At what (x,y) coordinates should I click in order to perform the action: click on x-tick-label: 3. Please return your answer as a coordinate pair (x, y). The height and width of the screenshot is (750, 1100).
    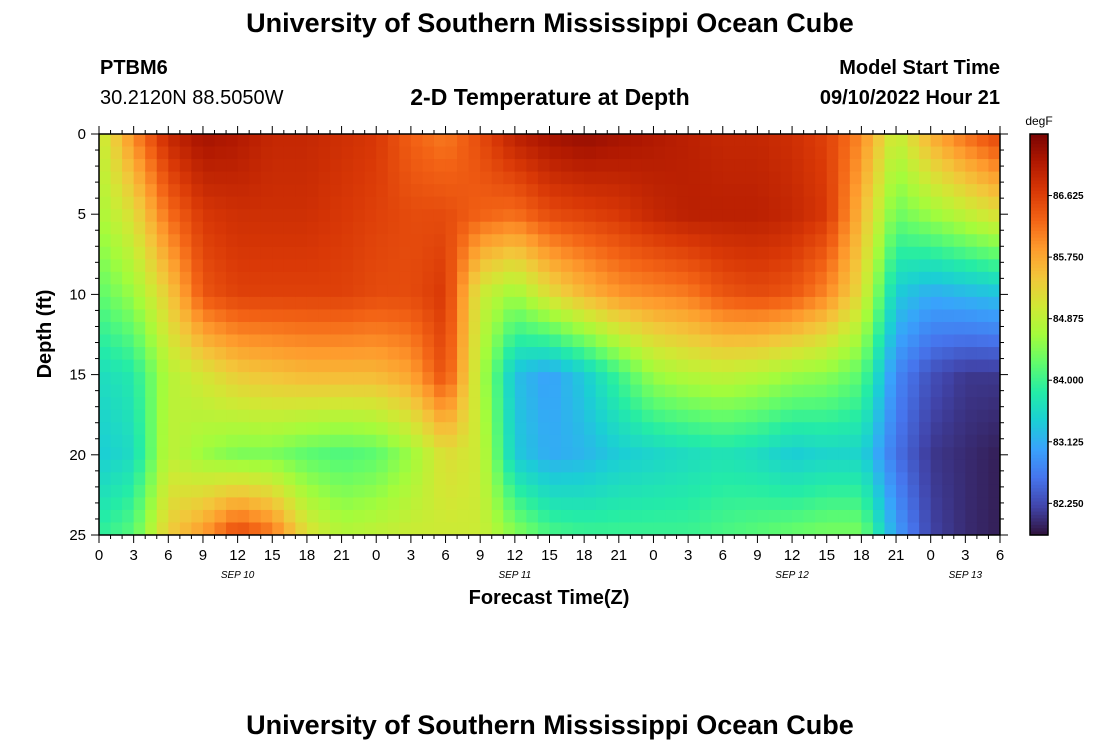
    Looking at the image, I should click on (965, 555).